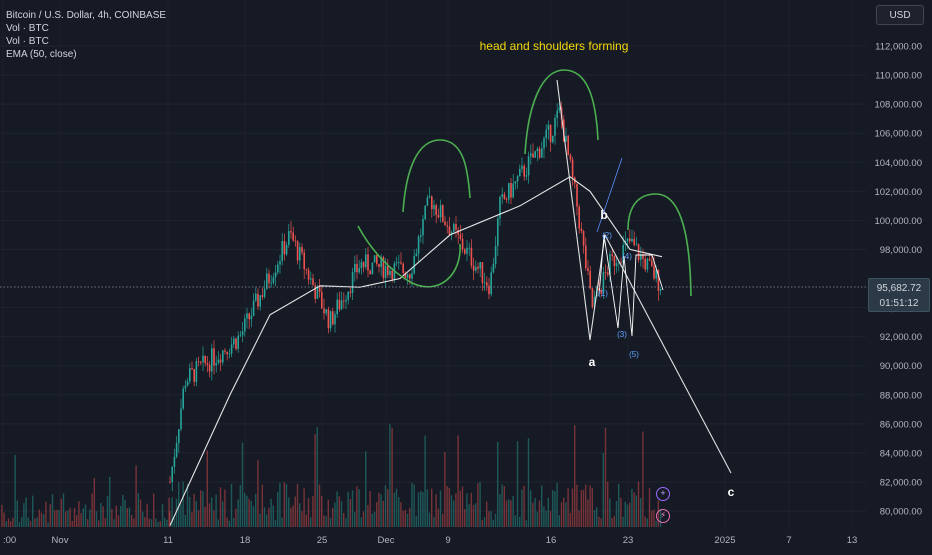 The height and width of the screenshot is (555, 932). Describe the element at coordinates (554, 46) in the screenshot. I see `annotation-title: head and shoulders forming` at that location.